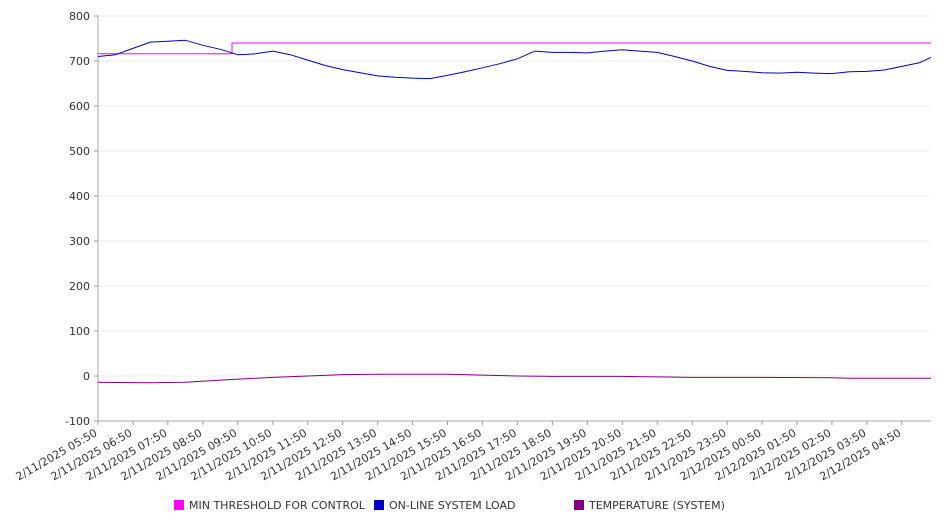 The image size is (946, 526). What do you see at coordinates (379, 505) in the screenshot?
I see `legend-swatch-system-load` at bounding box center [379, 505].